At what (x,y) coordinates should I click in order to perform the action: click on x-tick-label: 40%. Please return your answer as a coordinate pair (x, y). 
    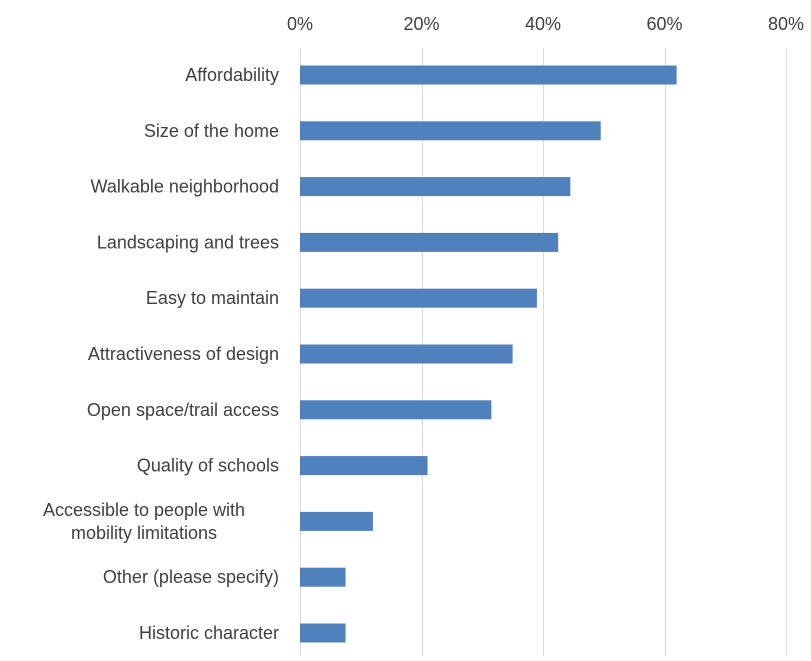
    Looking at the image, I should click on (543, 24).